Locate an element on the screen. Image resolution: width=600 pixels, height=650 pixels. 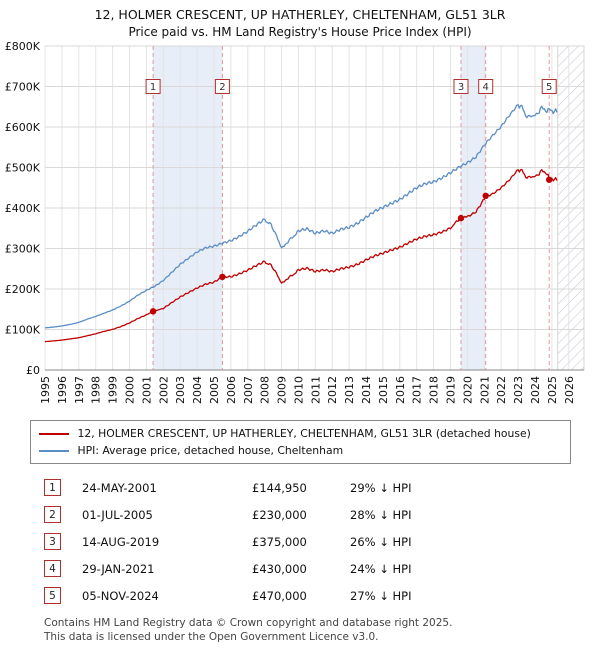
svg-text: 2001 is located at coordinates (146, 390).